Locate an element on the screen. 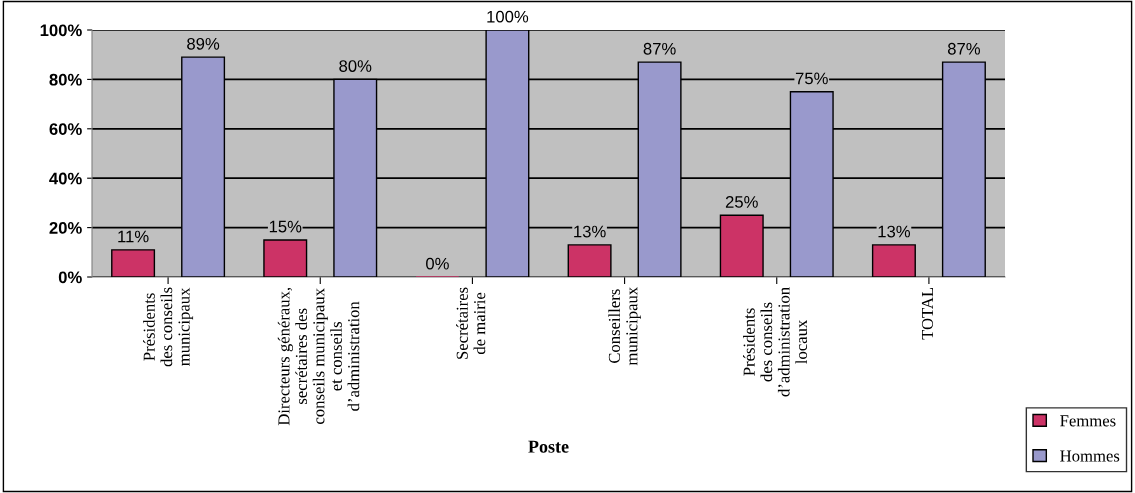  legend-label: Femmes is located at coordinates (1088, 421).